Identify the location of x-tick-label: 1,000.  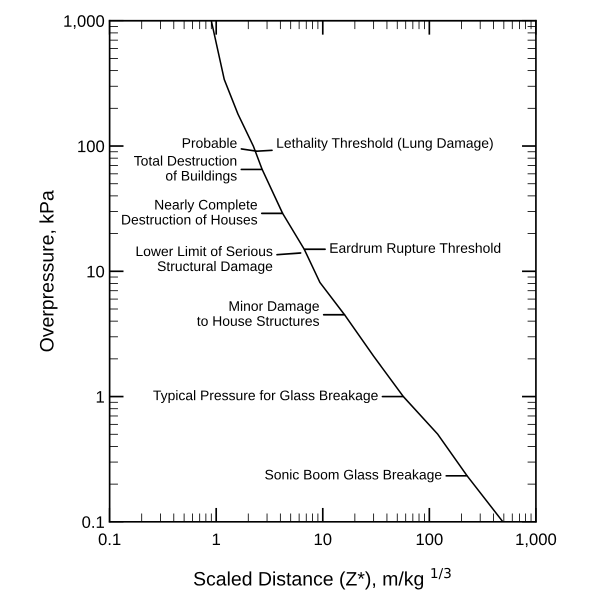
(536, 540).